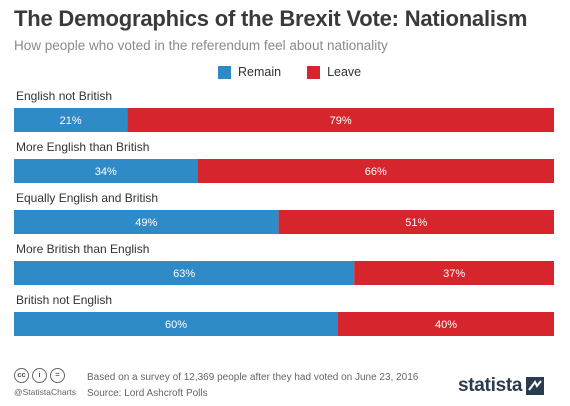 Image resolution: width=570 pixels, height=406 pixels. I want to click on statista-logo: statista, so click(501, 386).